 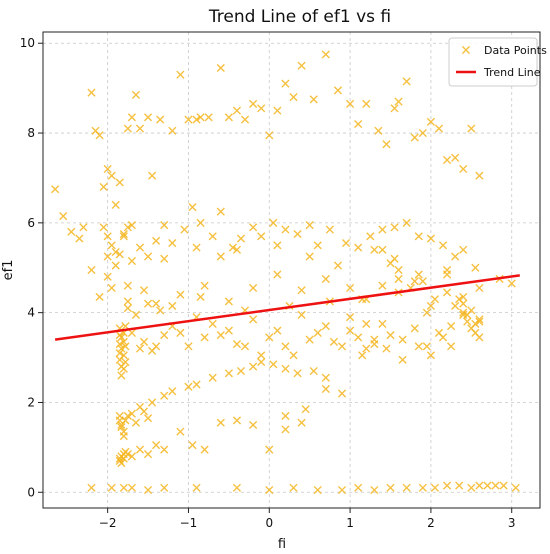 I want to click on x-tick-label: 1, so click(x=350, y=523).